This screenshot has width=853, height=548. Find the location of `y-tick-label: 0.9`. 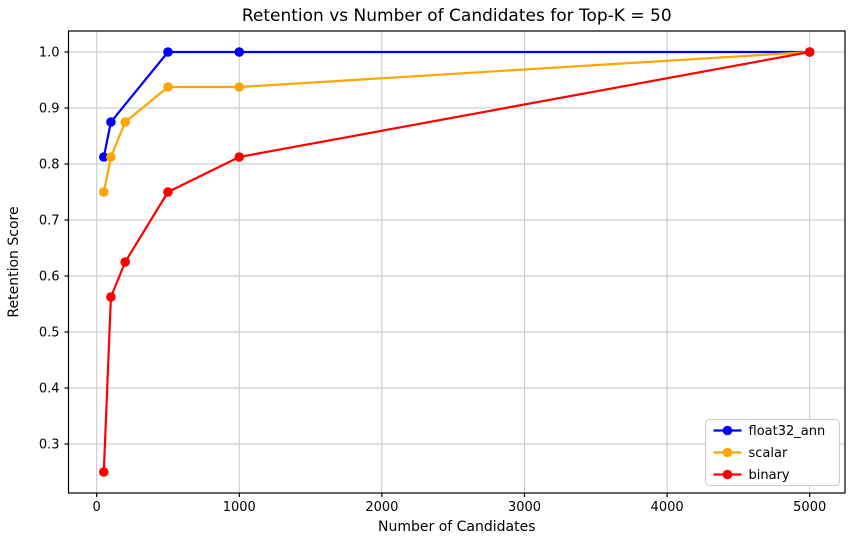

y-tick-label: 0.9 is located at coordinates (49, 109).